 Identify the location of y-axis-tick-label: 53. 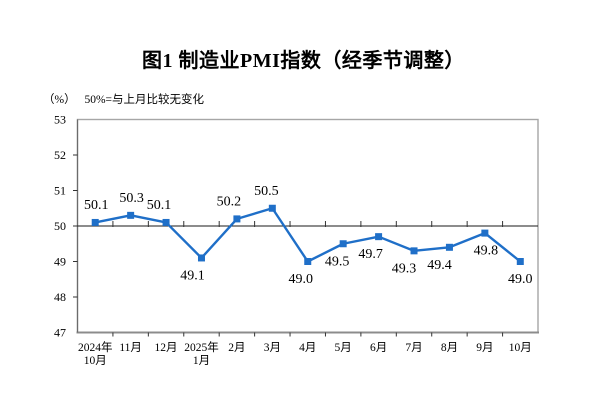
(60, 120).